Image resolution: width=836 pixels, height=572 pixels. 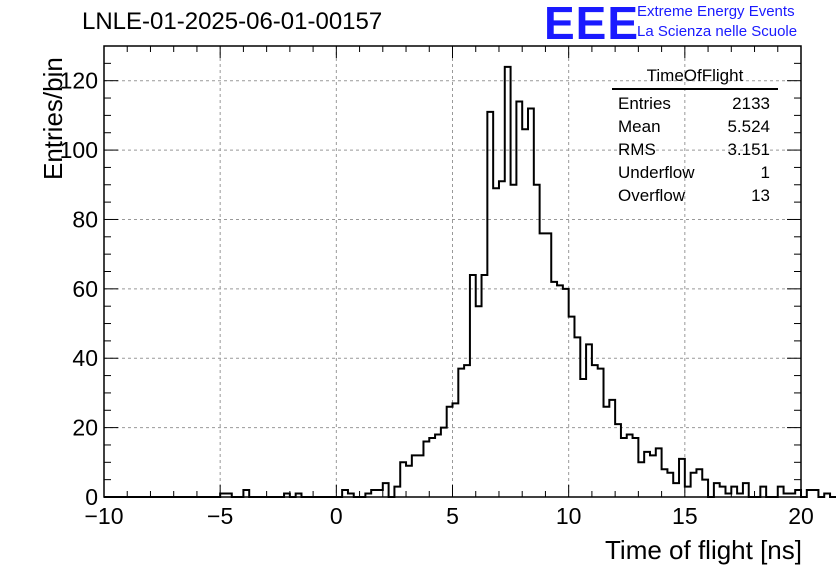 What do you see at coordinates (639, 126) in the screenshot?
I see `stats-label: Mean` at bounding box center [639, 126].